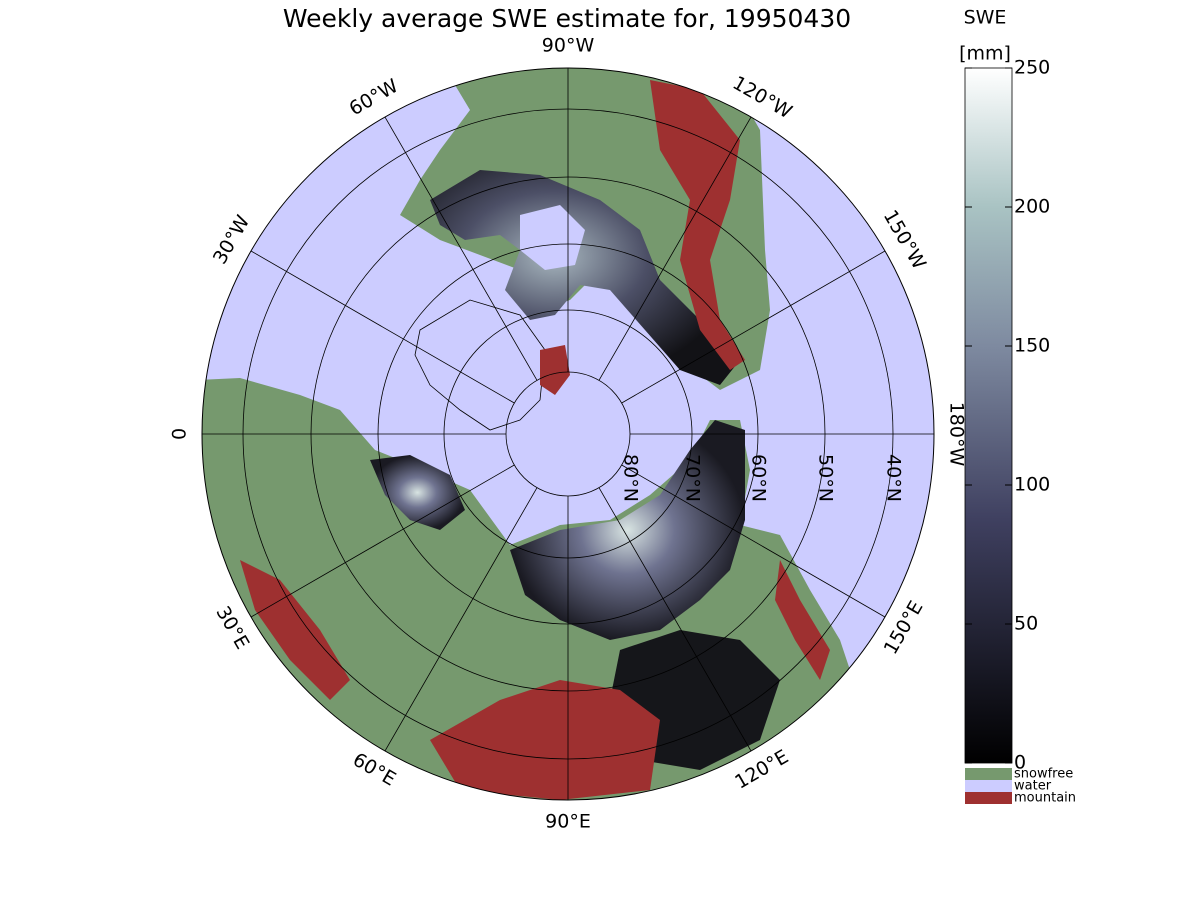 The height and width of the screenshot is (900, 1200). What do you see at coordinates (631, 478) in the screenshot?
I see `latitude-label: 80°N` at bounding box center [631, 478].